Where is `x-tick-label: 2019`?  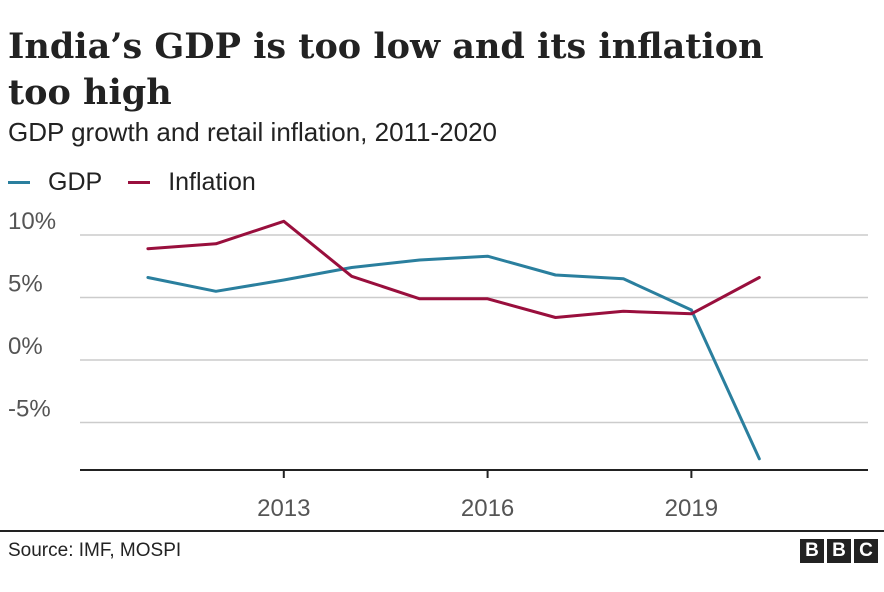
x-tick-label: 2019 is located at coordinates (691, 508).